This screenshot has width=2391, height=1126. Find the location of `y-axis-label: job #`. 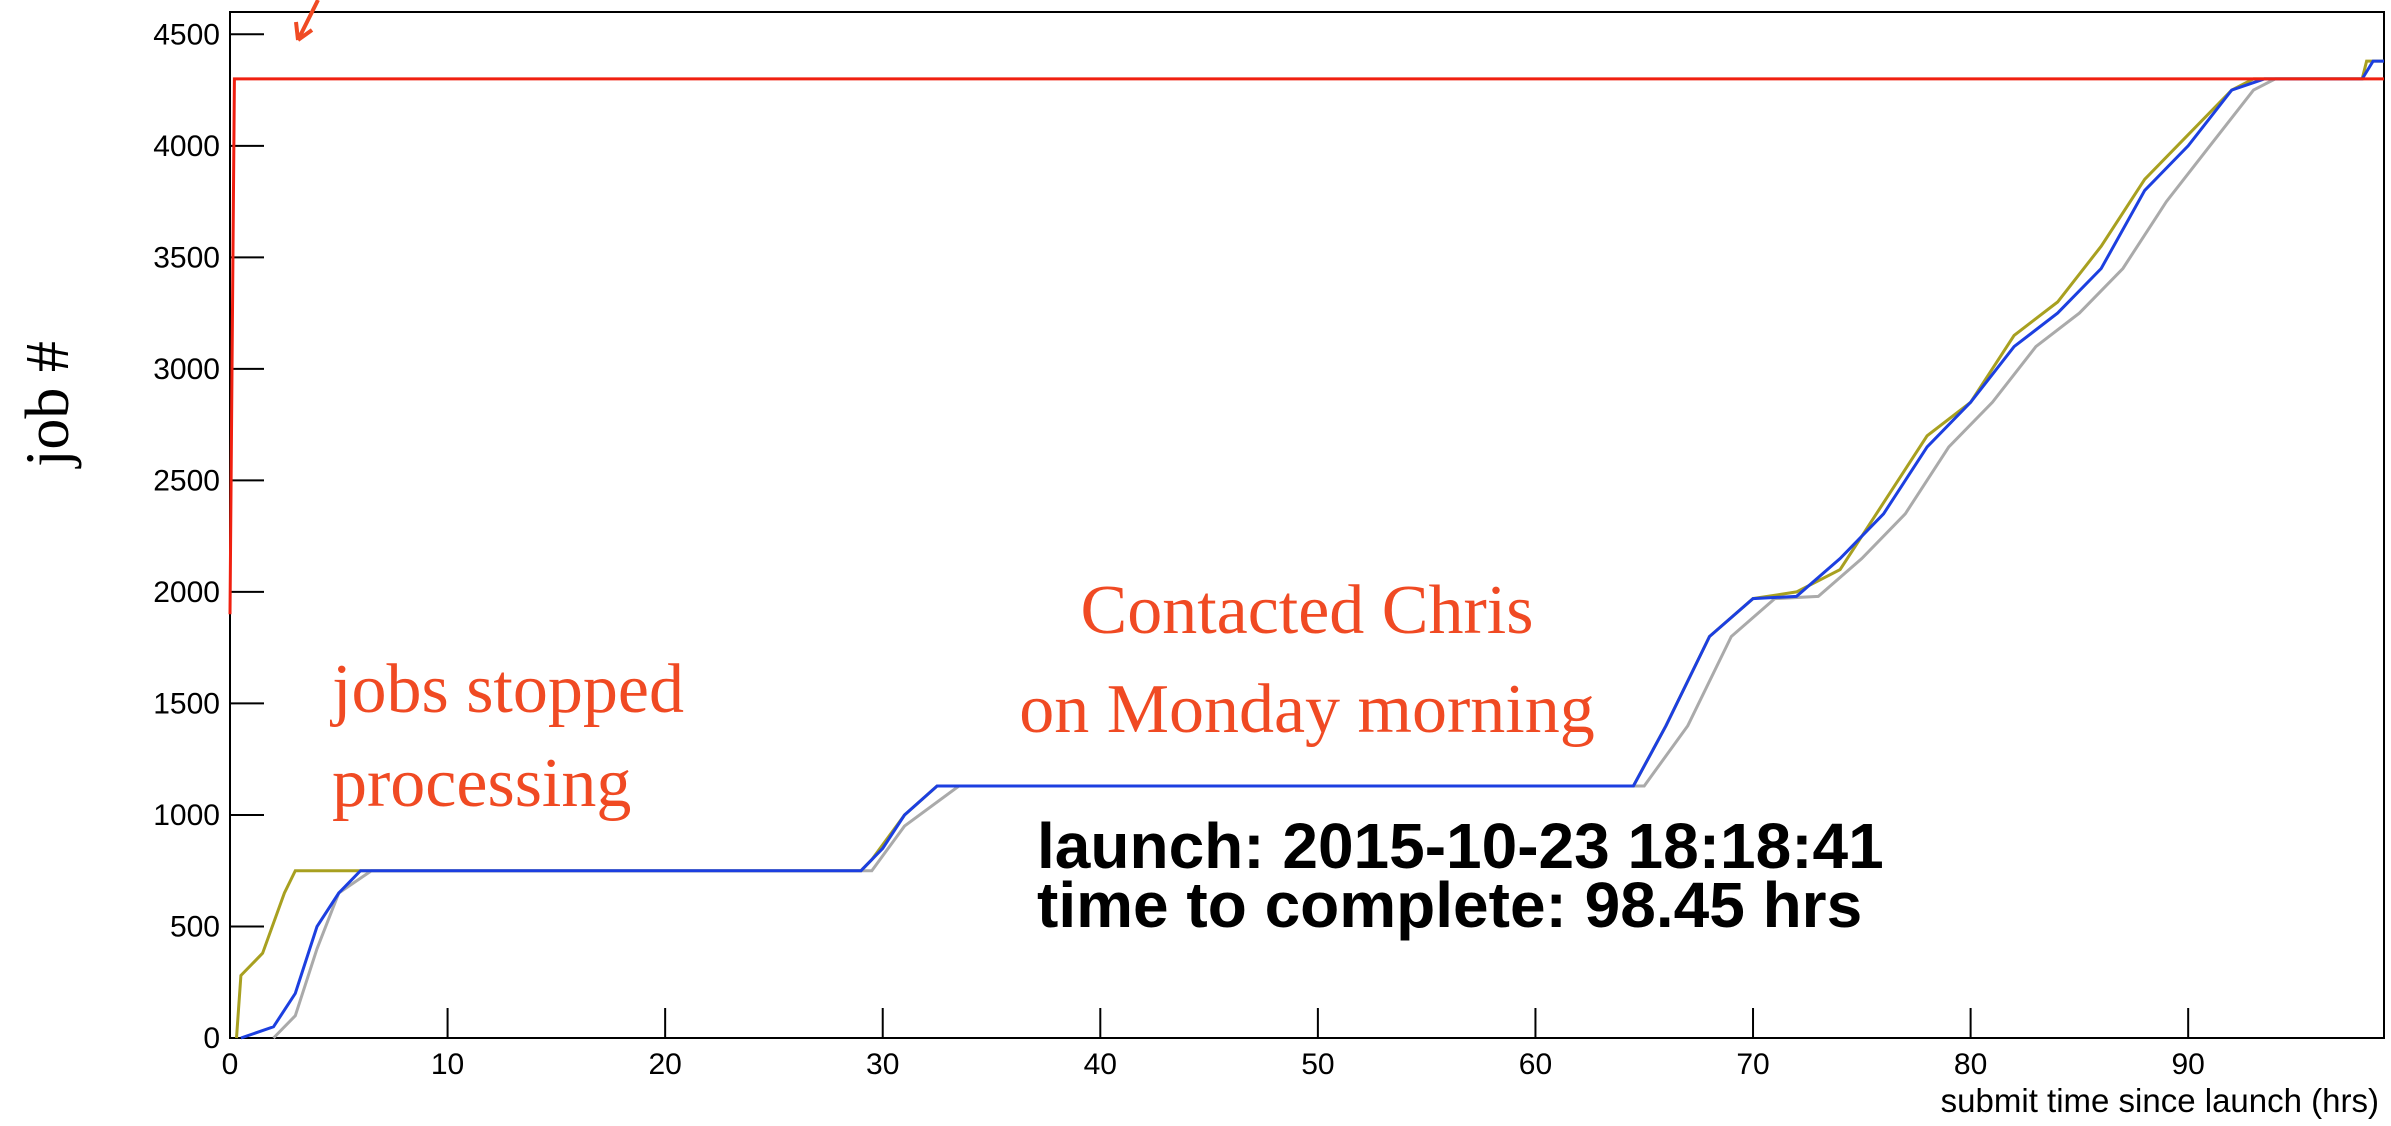

y-axis-label: job # is located at coordinates (48, 405).